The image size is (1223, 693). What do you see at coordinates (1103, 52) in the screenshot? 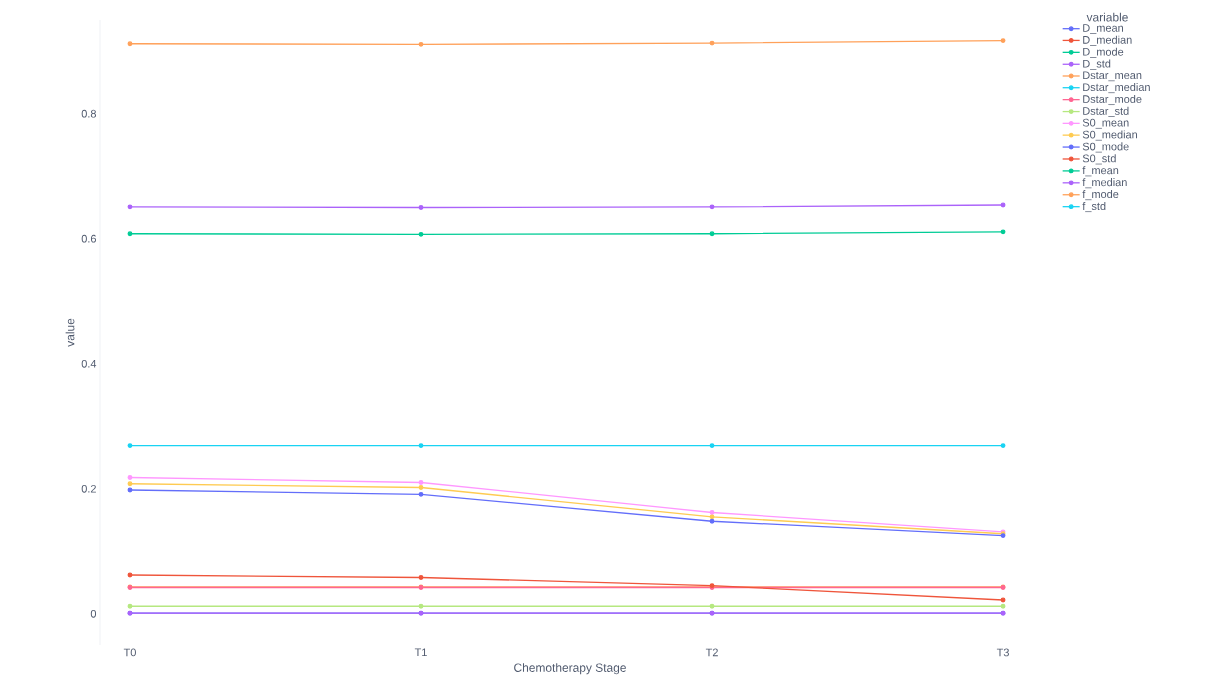
I see `legend-label: D_mode` at bounding box center [1103, 52].